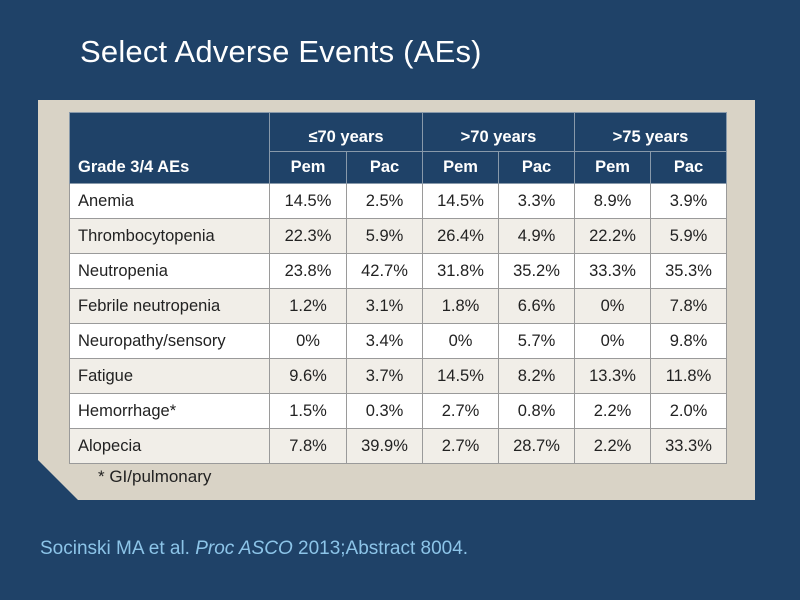 Image resolution: width=800 pixels, height=600 pixels. I want to click on group-header: >70 years, so click(498, 132).